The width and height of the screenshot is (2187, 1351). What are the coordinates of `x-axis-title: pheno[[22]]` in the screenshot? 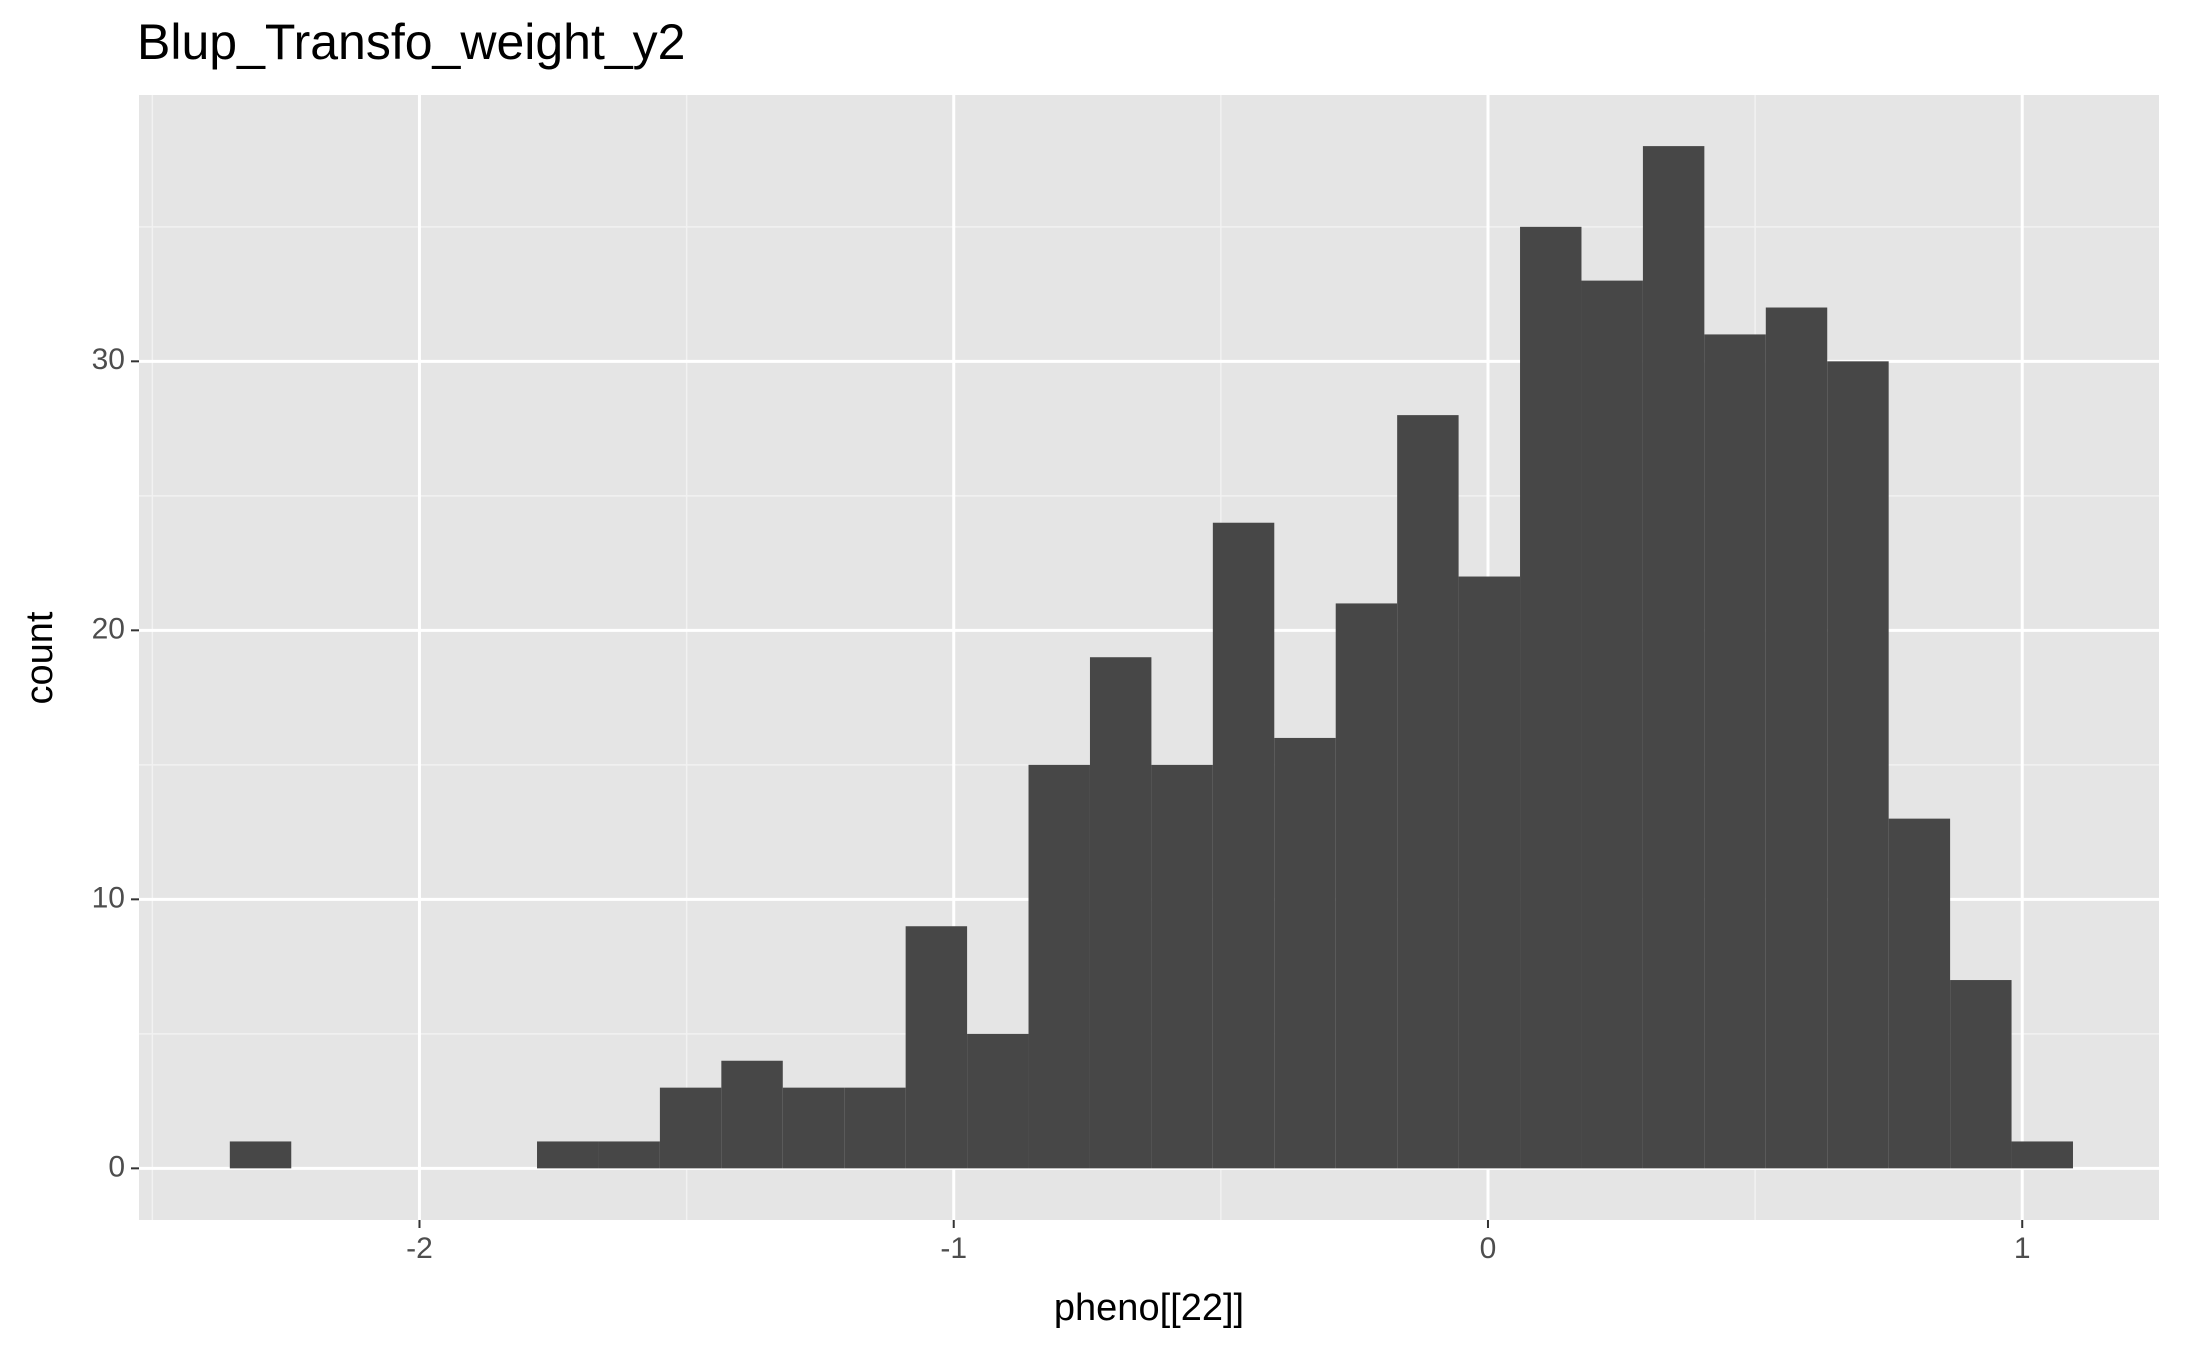 It's located at (1149, 1308).